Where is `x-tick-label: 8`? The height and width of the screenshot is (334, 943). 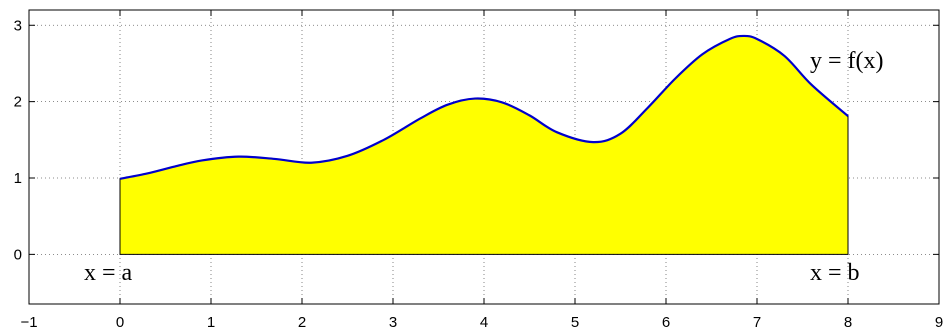 x-tick-label: 8 is located at coordinates (848, 322).